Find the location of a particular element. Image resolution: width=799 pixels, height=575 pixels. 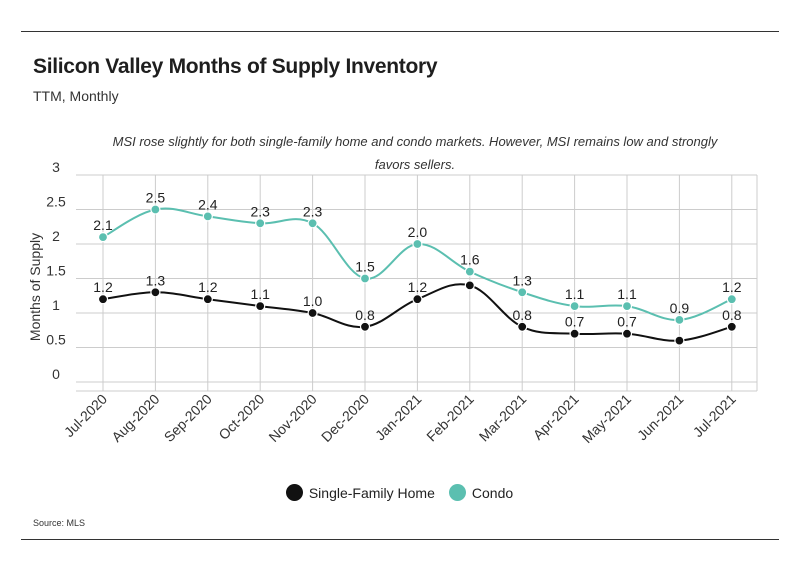

data-label-condo: 1.6 is located at coordinates (470, 260).